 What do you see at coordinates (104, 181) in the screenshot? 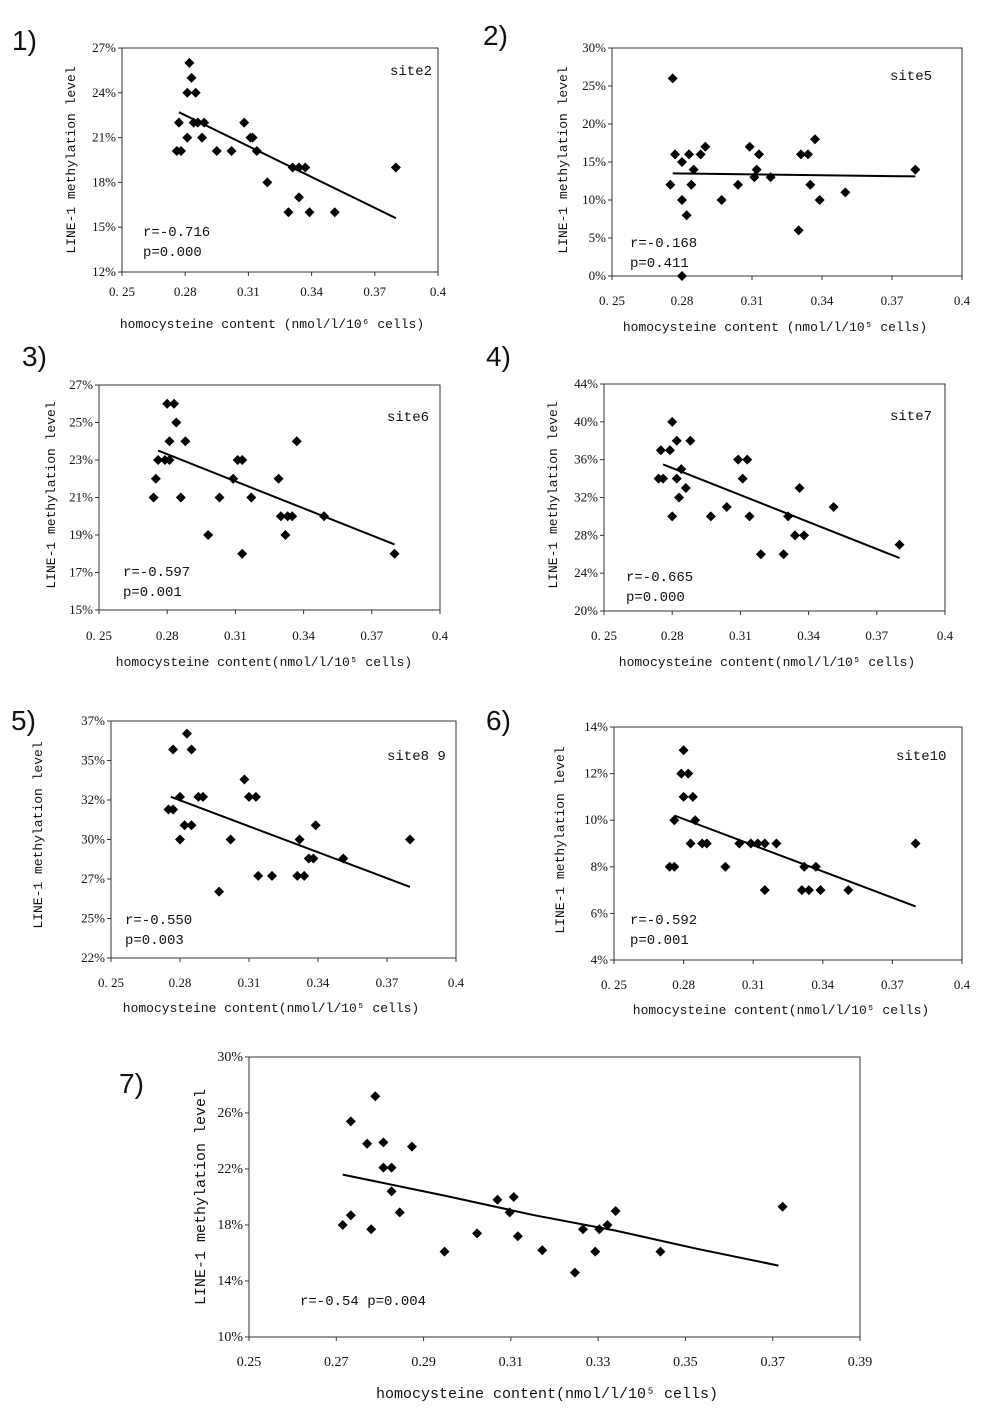
I see `y-tick-label: 18%` at bounding box center [104, 181].